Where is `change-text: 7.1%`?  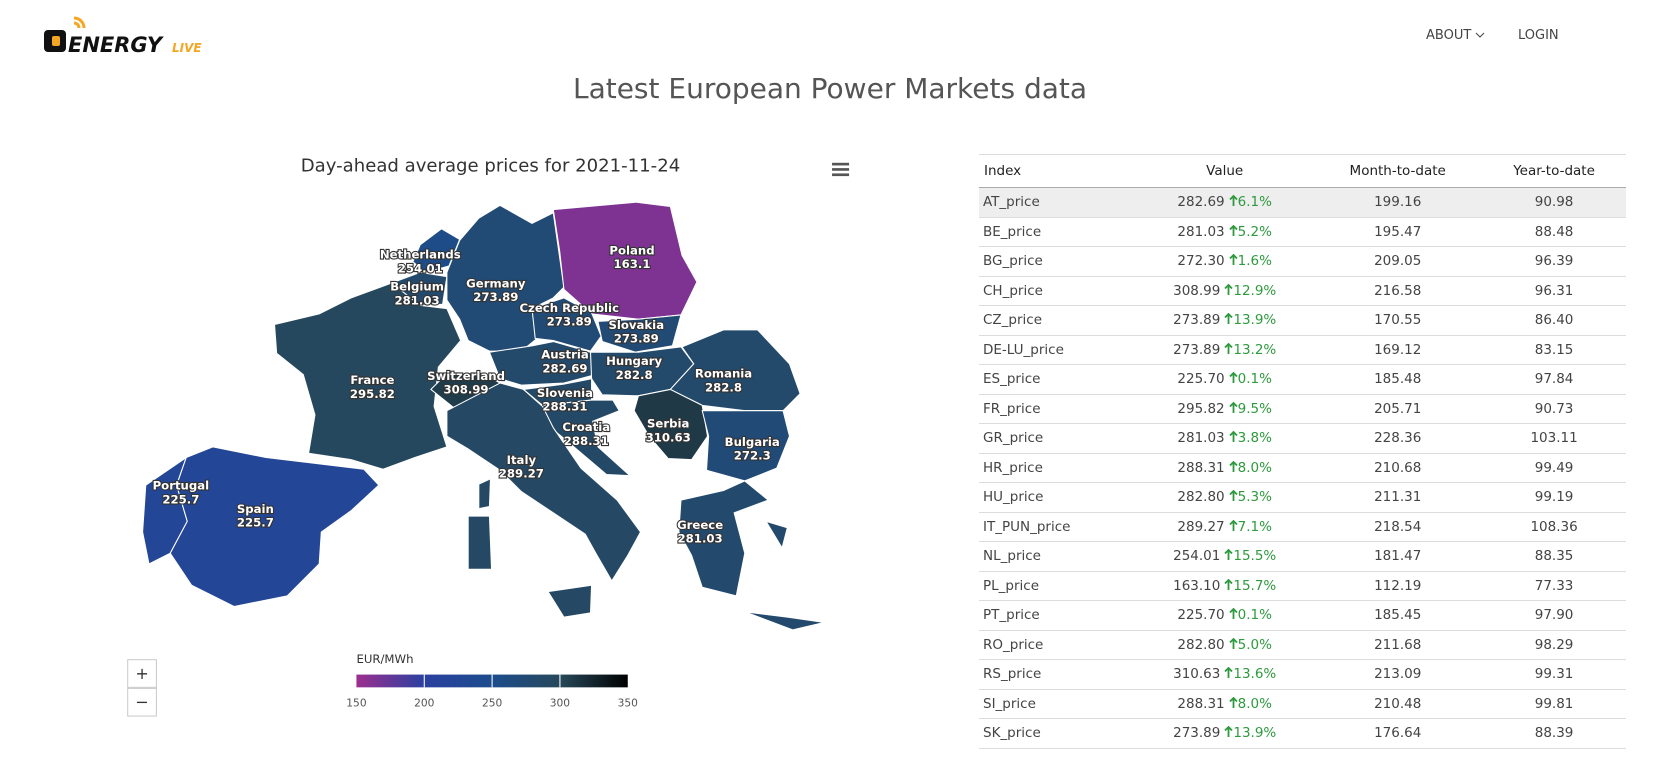
change-text: 7.1% is located at coordinates (1254, 526).